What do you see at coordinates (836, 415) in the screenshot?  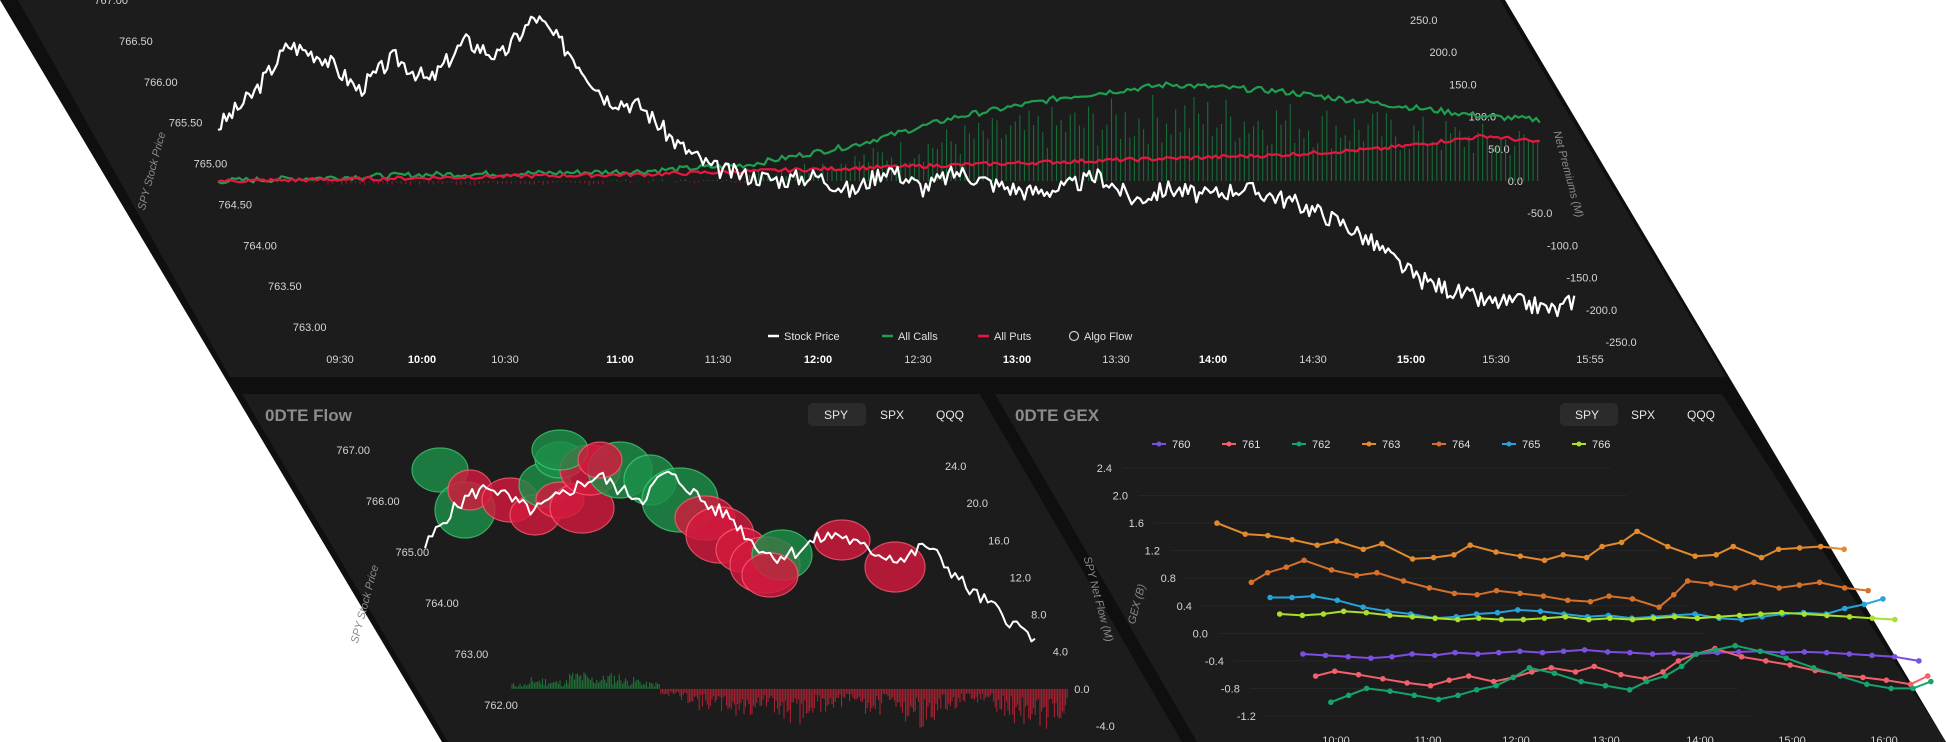 I see `flow-tab-spy: SPY` at bounding box center [836, 415].